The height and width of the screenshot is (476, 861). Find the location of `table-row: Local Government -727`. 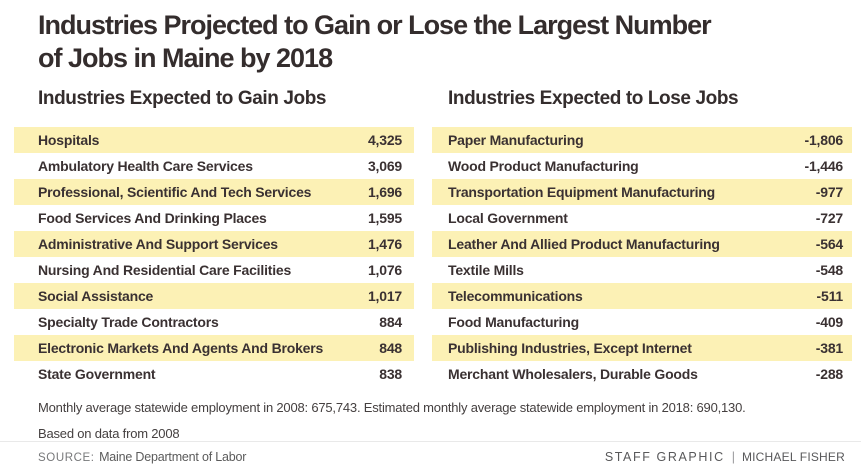

table-row: Local Government -727 is located at coordinates (642, 218).